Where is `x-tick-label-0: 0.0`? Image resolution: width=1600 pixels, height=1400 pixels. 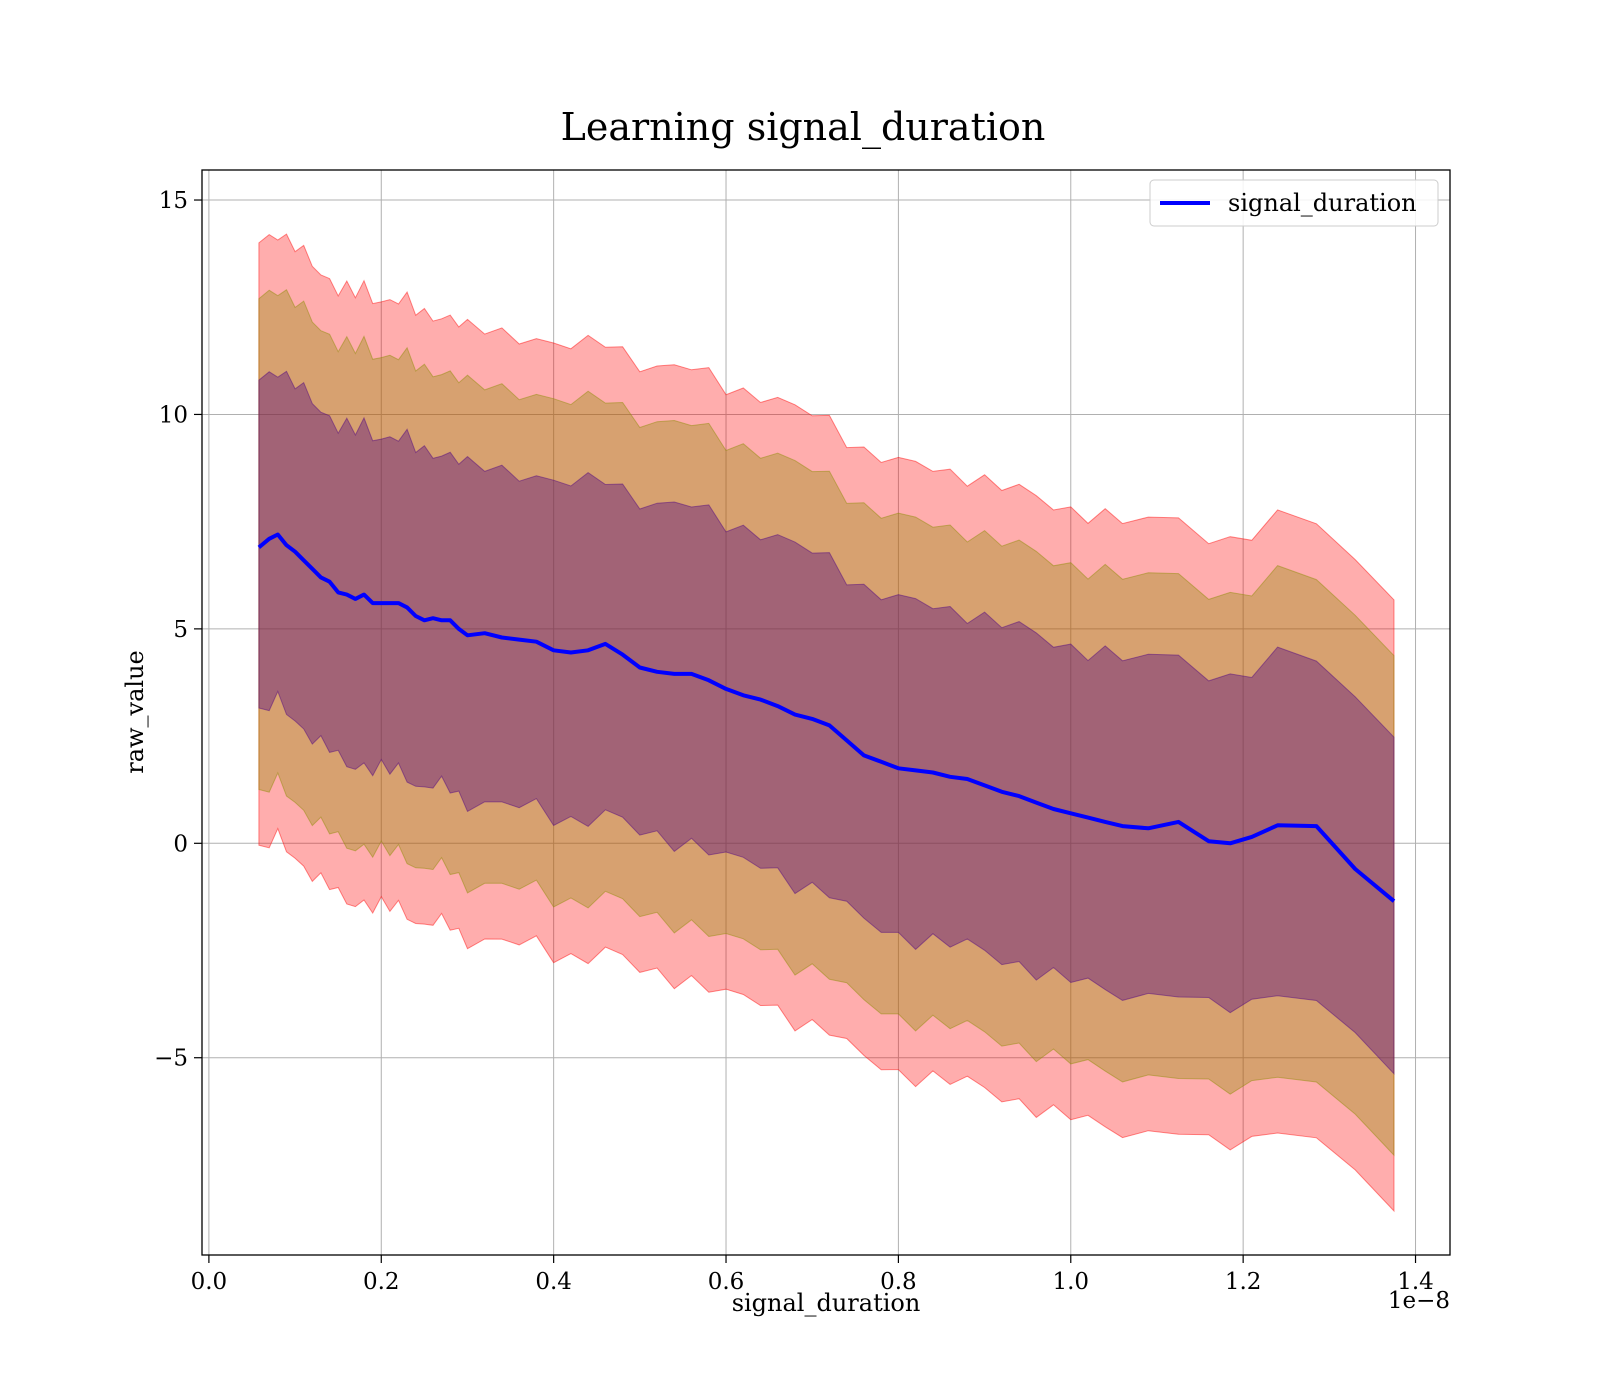
x-tick-label-0: 0.0 is located at coordinates (209, 1282).